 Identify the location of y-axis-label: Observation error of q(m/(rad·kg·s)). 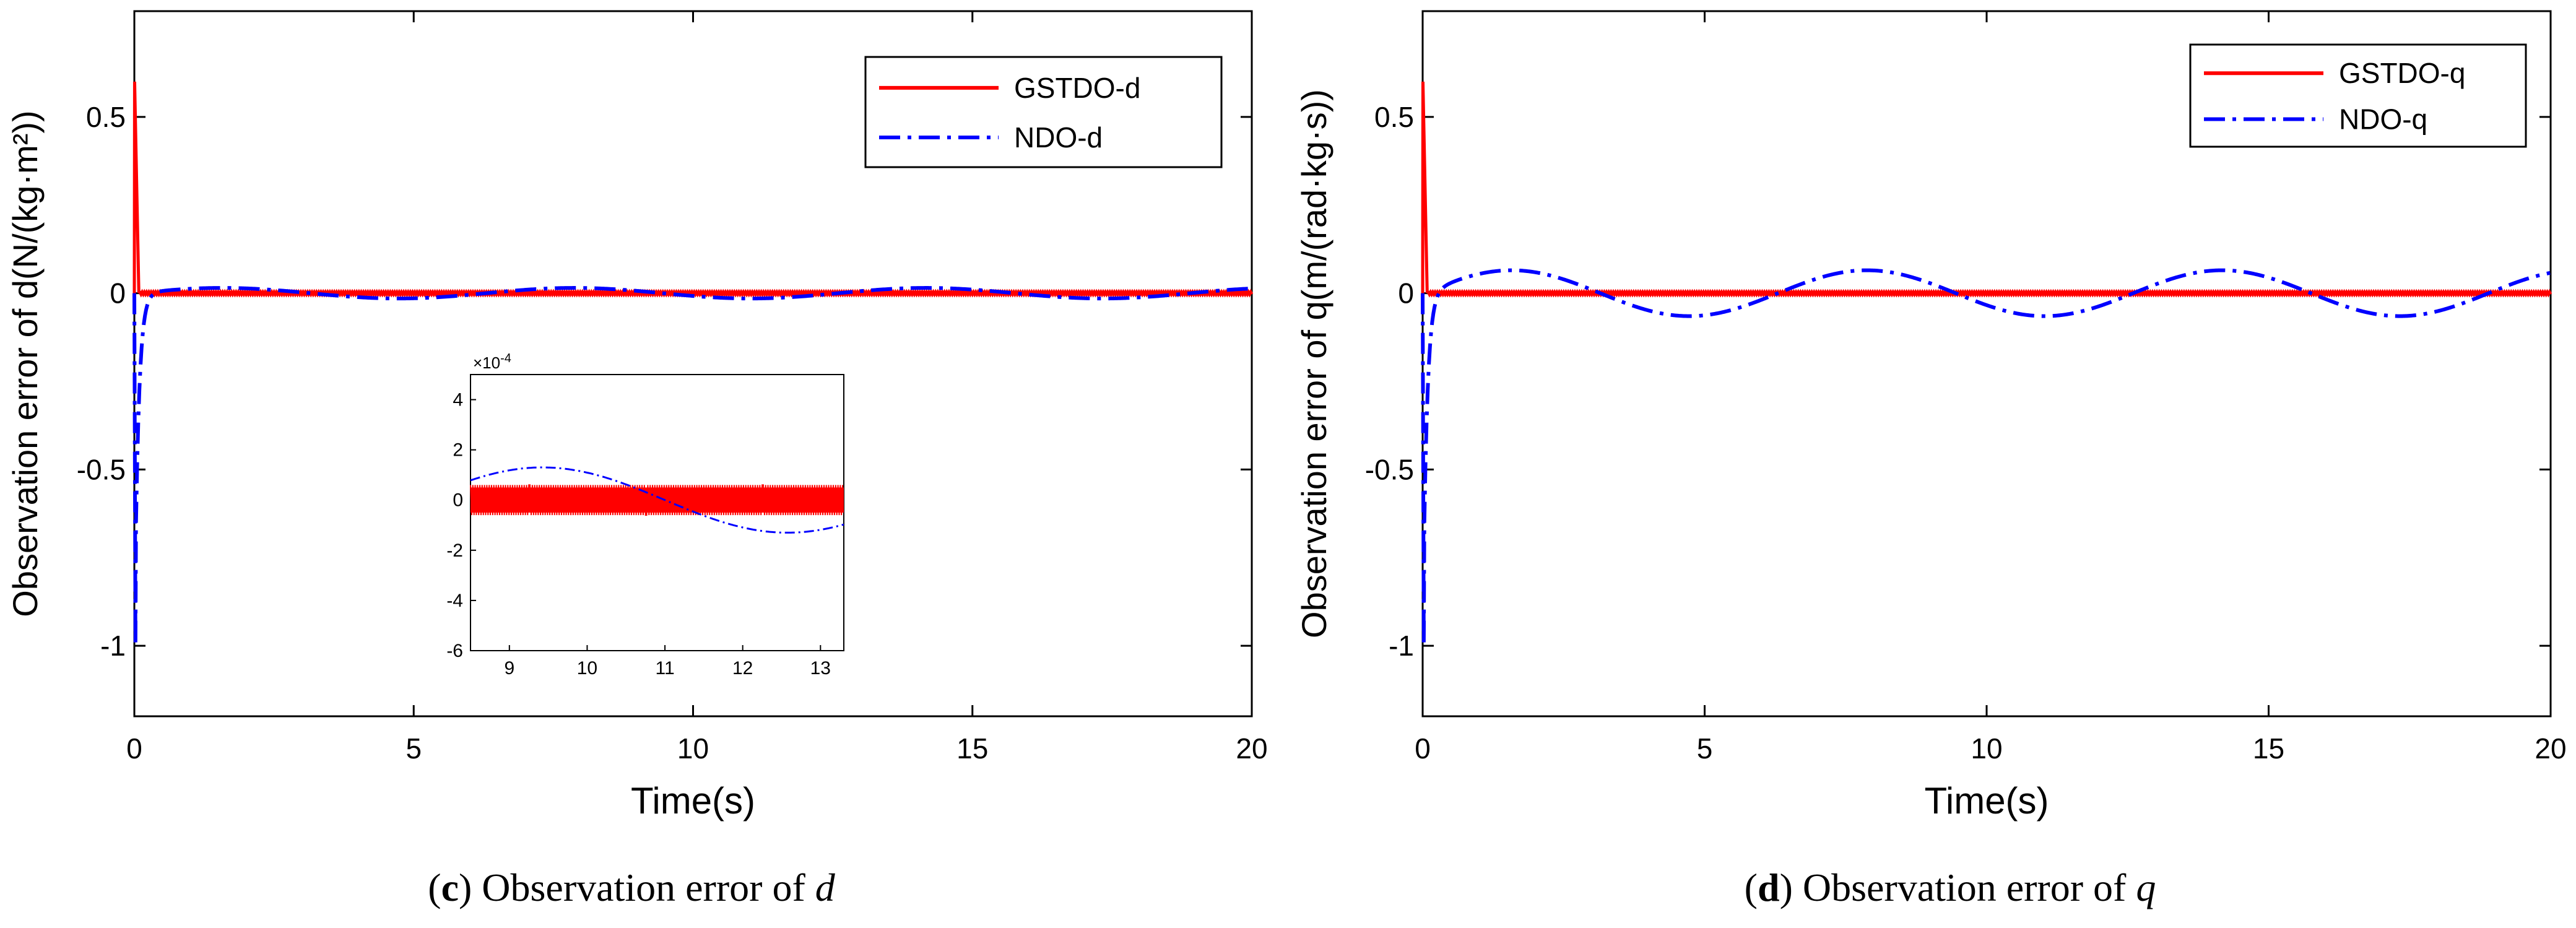
(1314, 363).